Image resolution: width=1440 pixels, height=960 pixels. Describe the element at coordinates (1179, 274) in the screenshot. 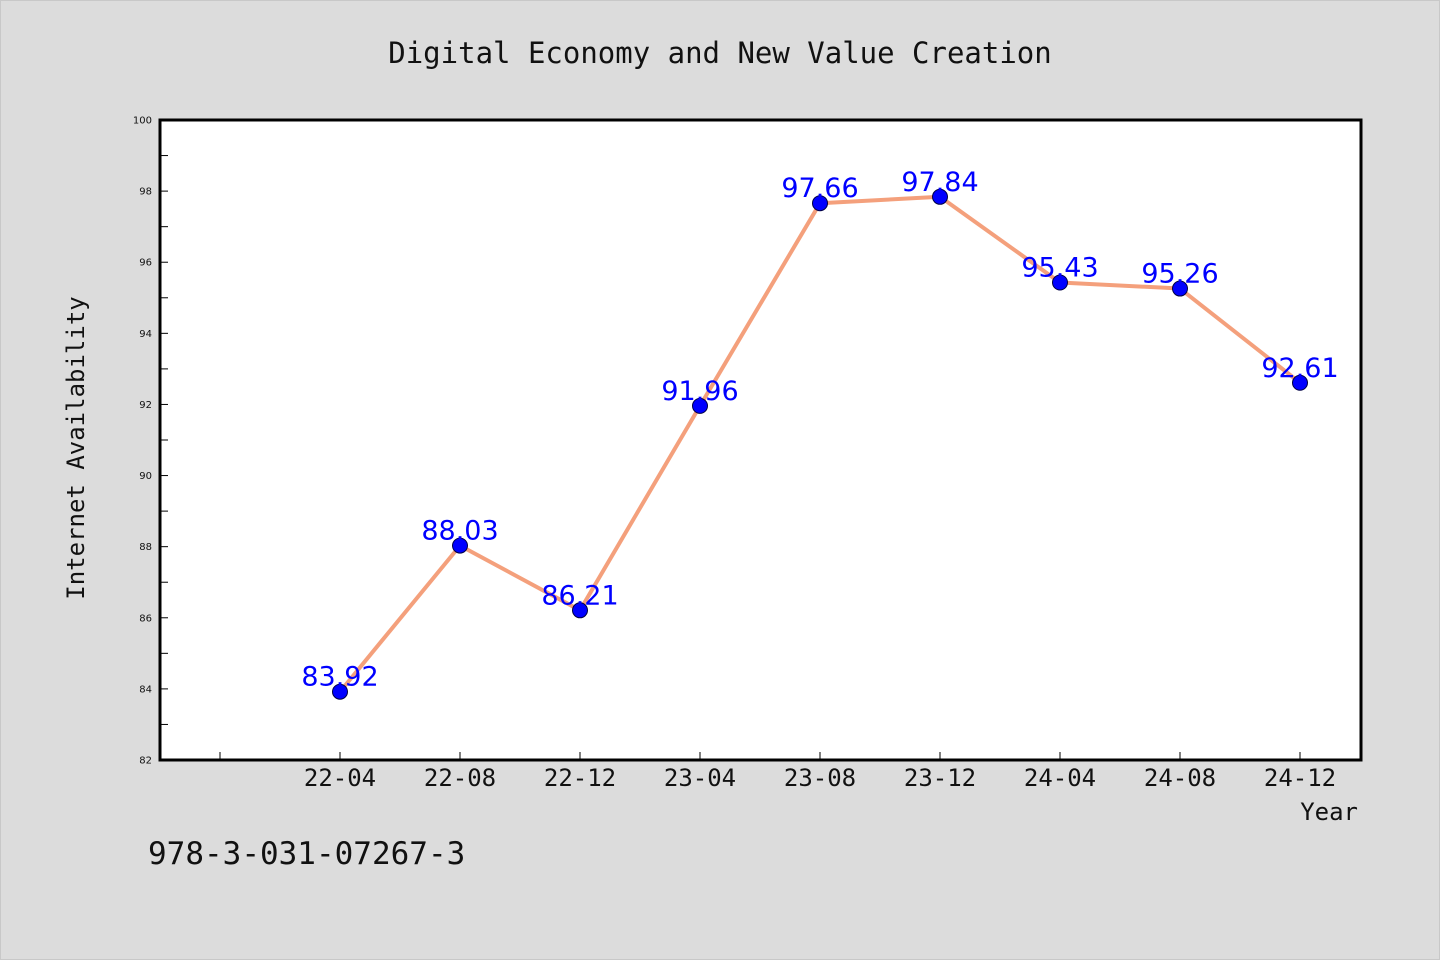

I see `data-label: 95.26` at that location.